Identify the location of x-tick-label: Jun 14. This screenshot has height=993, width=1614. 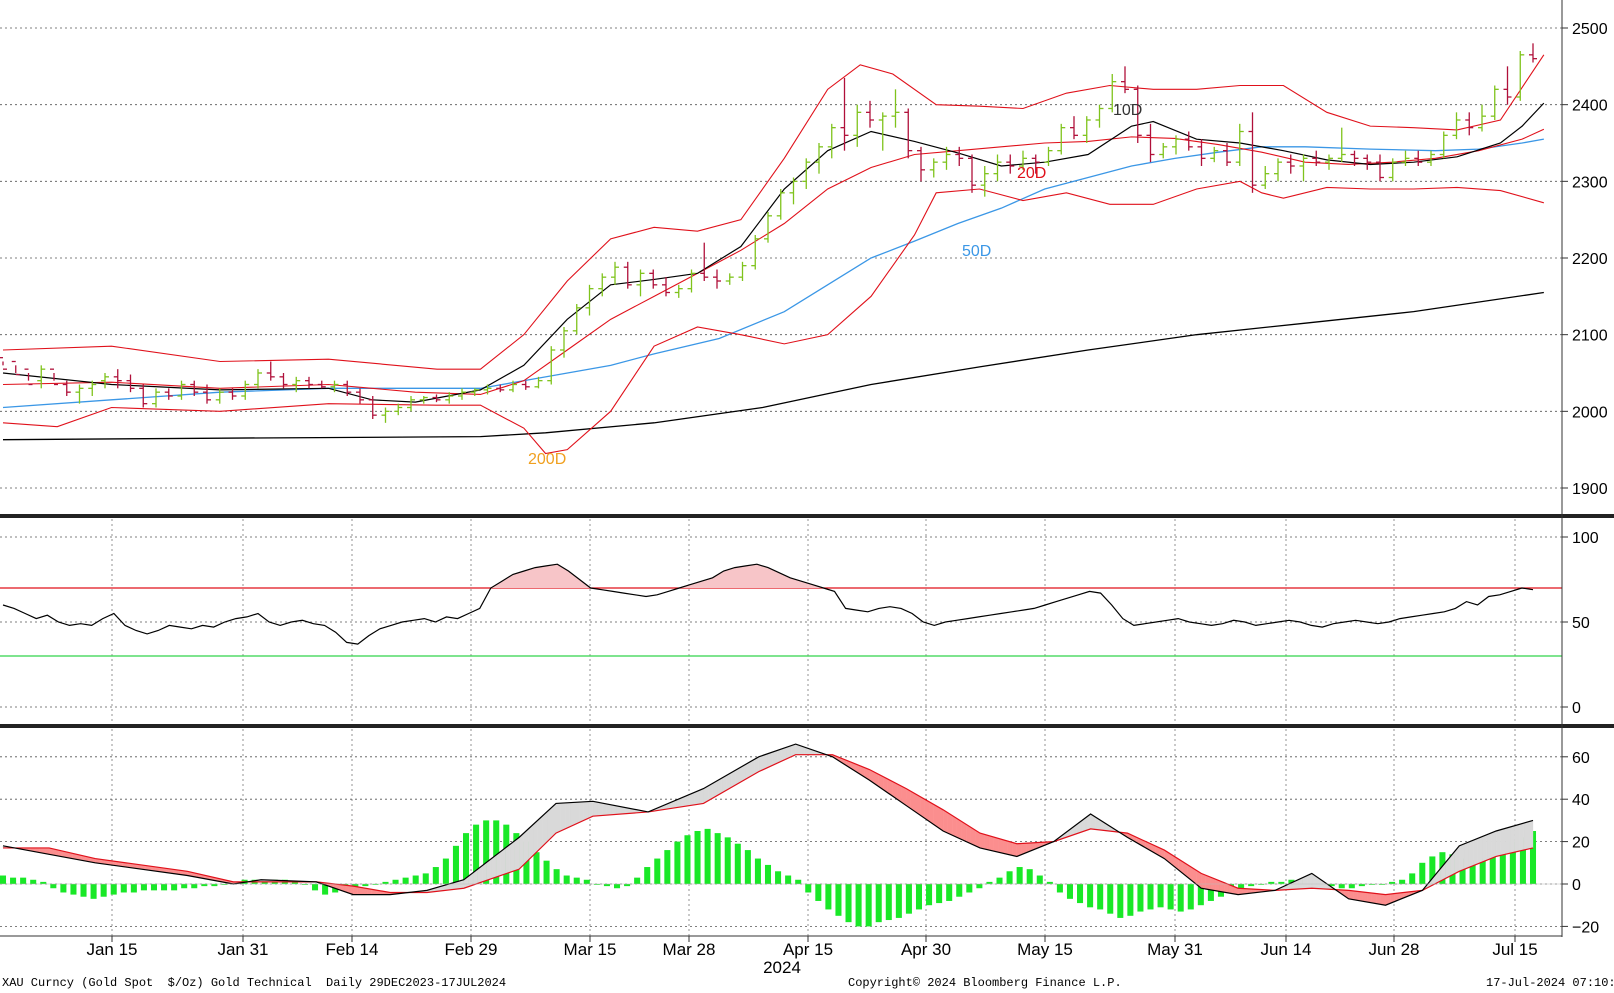
(1285, 949).